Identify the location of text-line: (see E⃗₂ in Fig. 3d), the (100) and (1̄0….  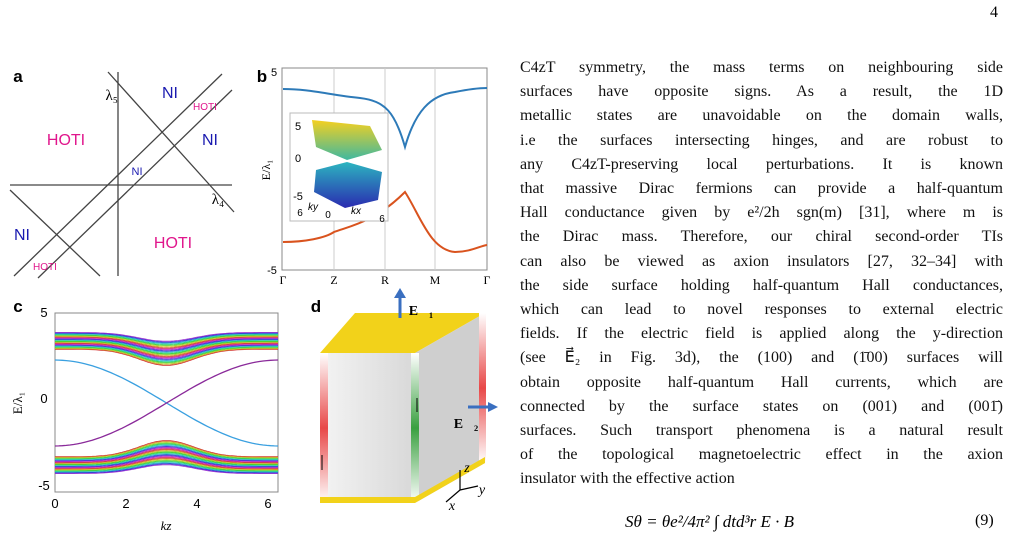
(761, 358).